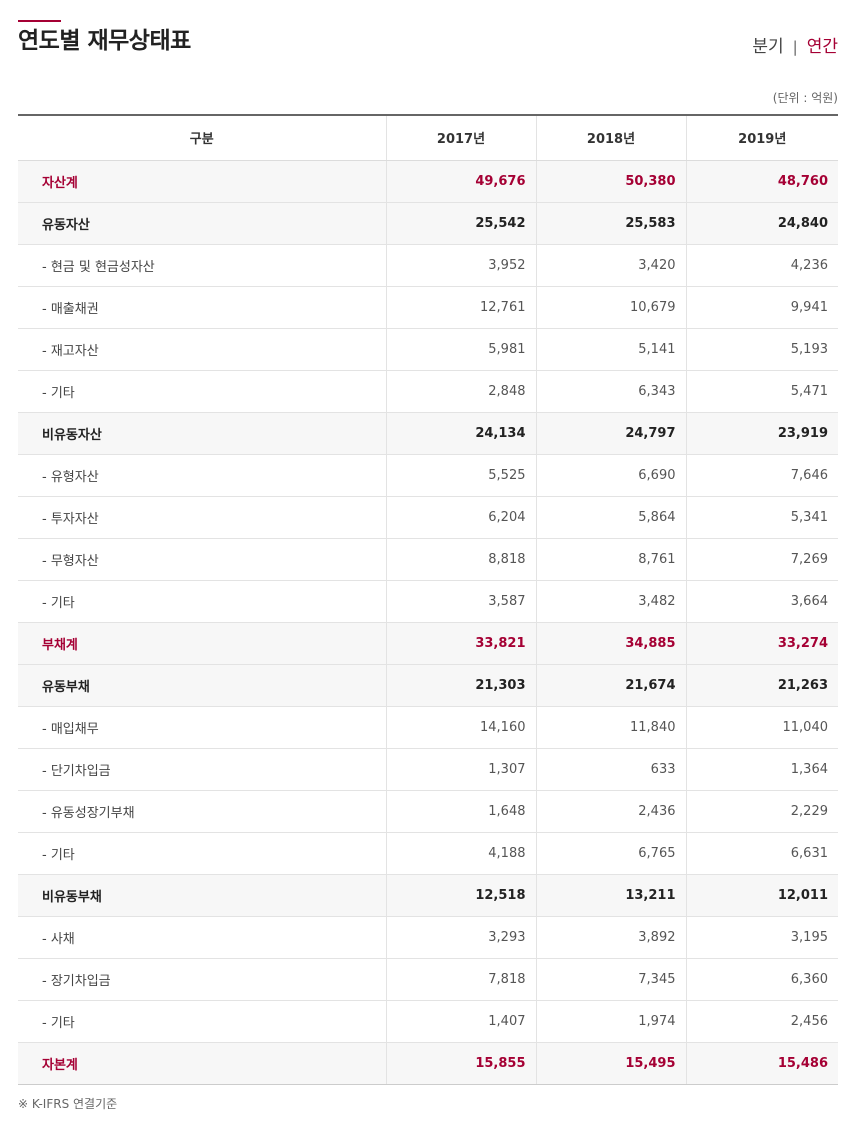 This screenshot has width=860, height=1127. I want to click on value-cell-2018: 2,436, so click(610, 811).